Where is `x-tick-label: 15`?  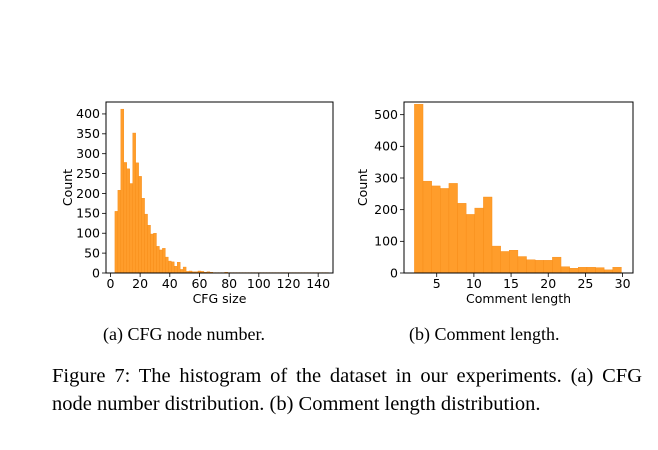 x-tick-label: 15 is located at coordinates (511, 283).